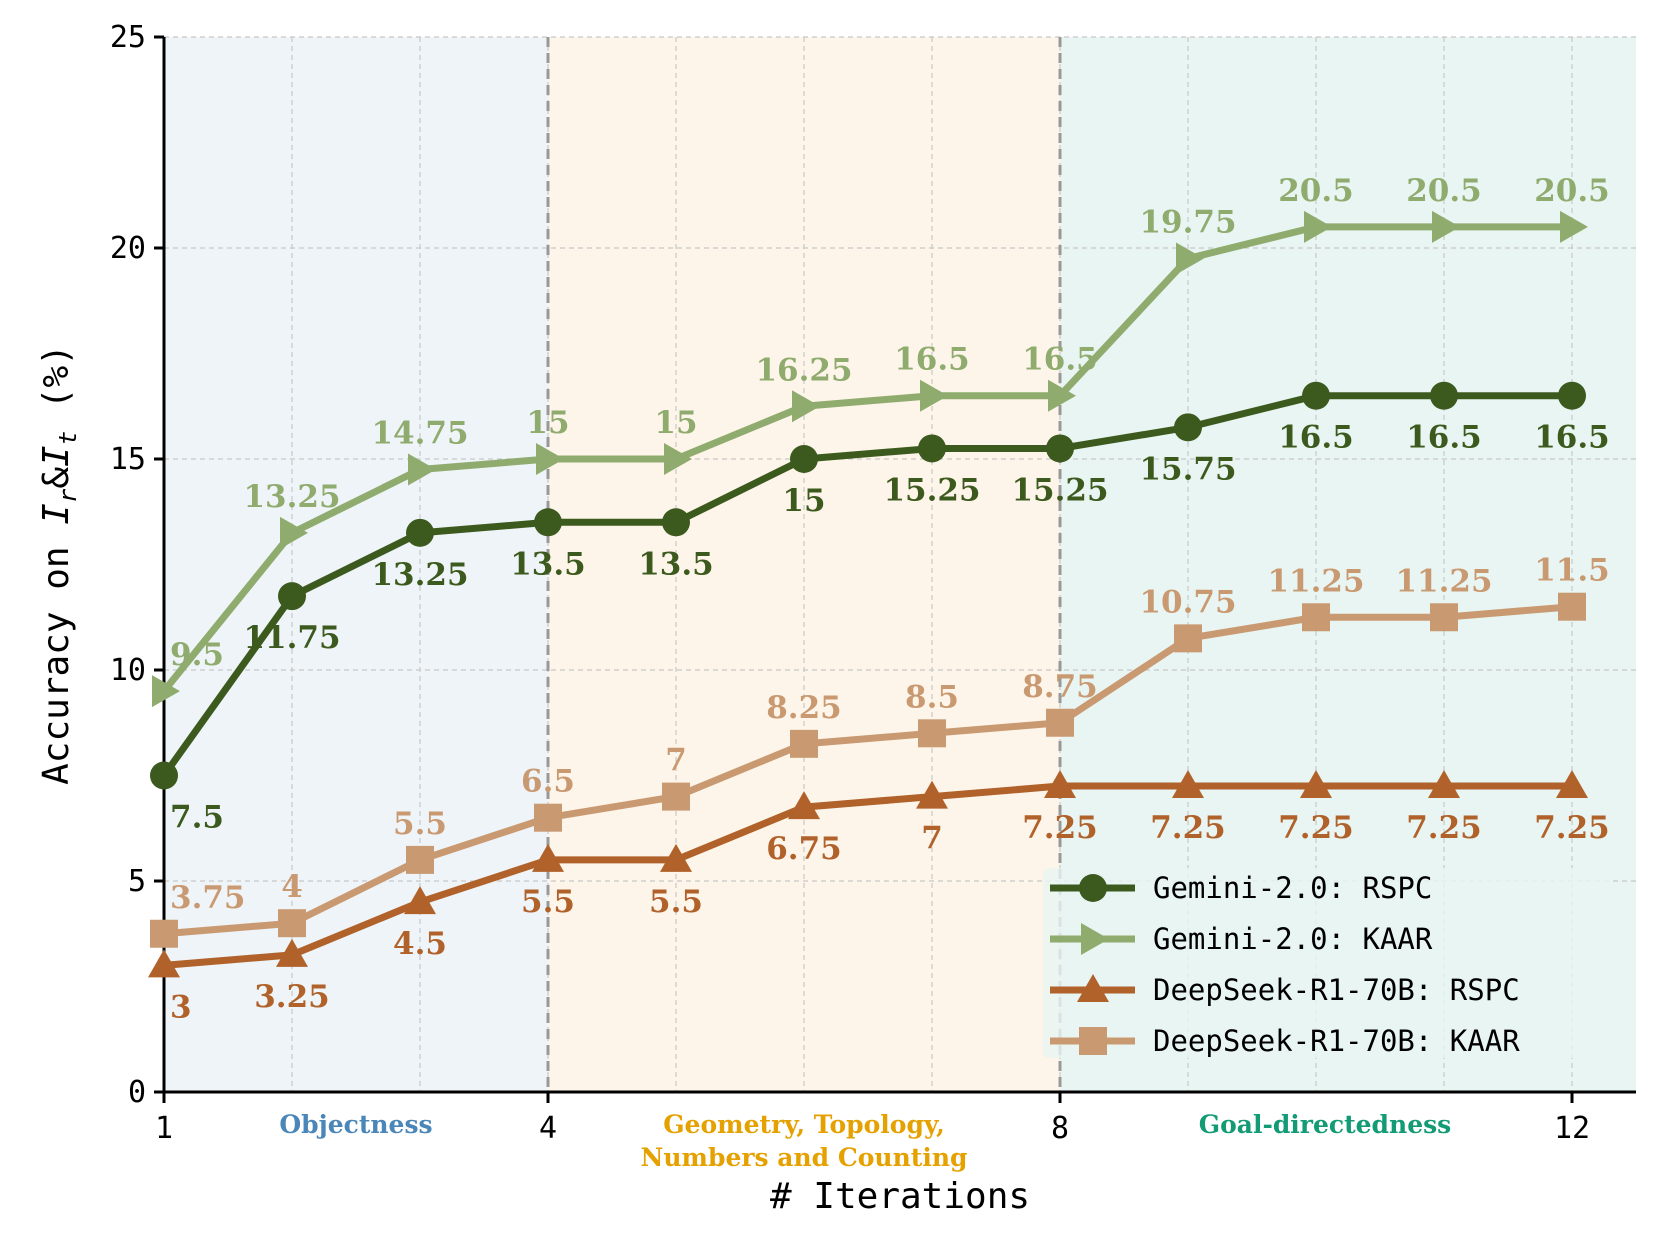  I want to click on data-label: 4.5, so click(420, 944).